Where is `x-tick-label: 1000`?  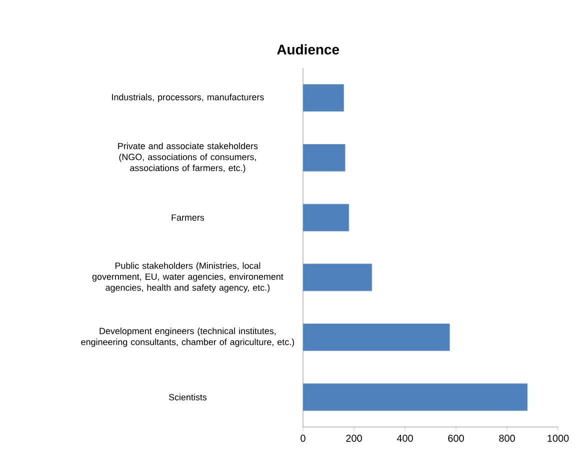
x-tick-label: 1000 is located at coordinates (558, 438).